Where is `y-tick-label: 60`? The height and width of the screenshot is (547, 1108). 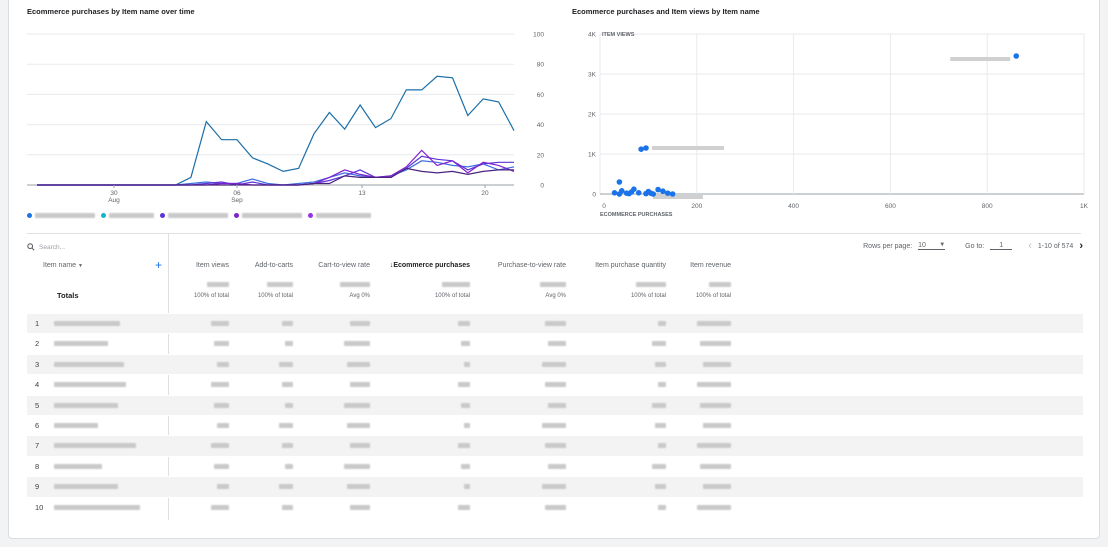
y-tick-label: 60 is located at coordinates (541, 95).